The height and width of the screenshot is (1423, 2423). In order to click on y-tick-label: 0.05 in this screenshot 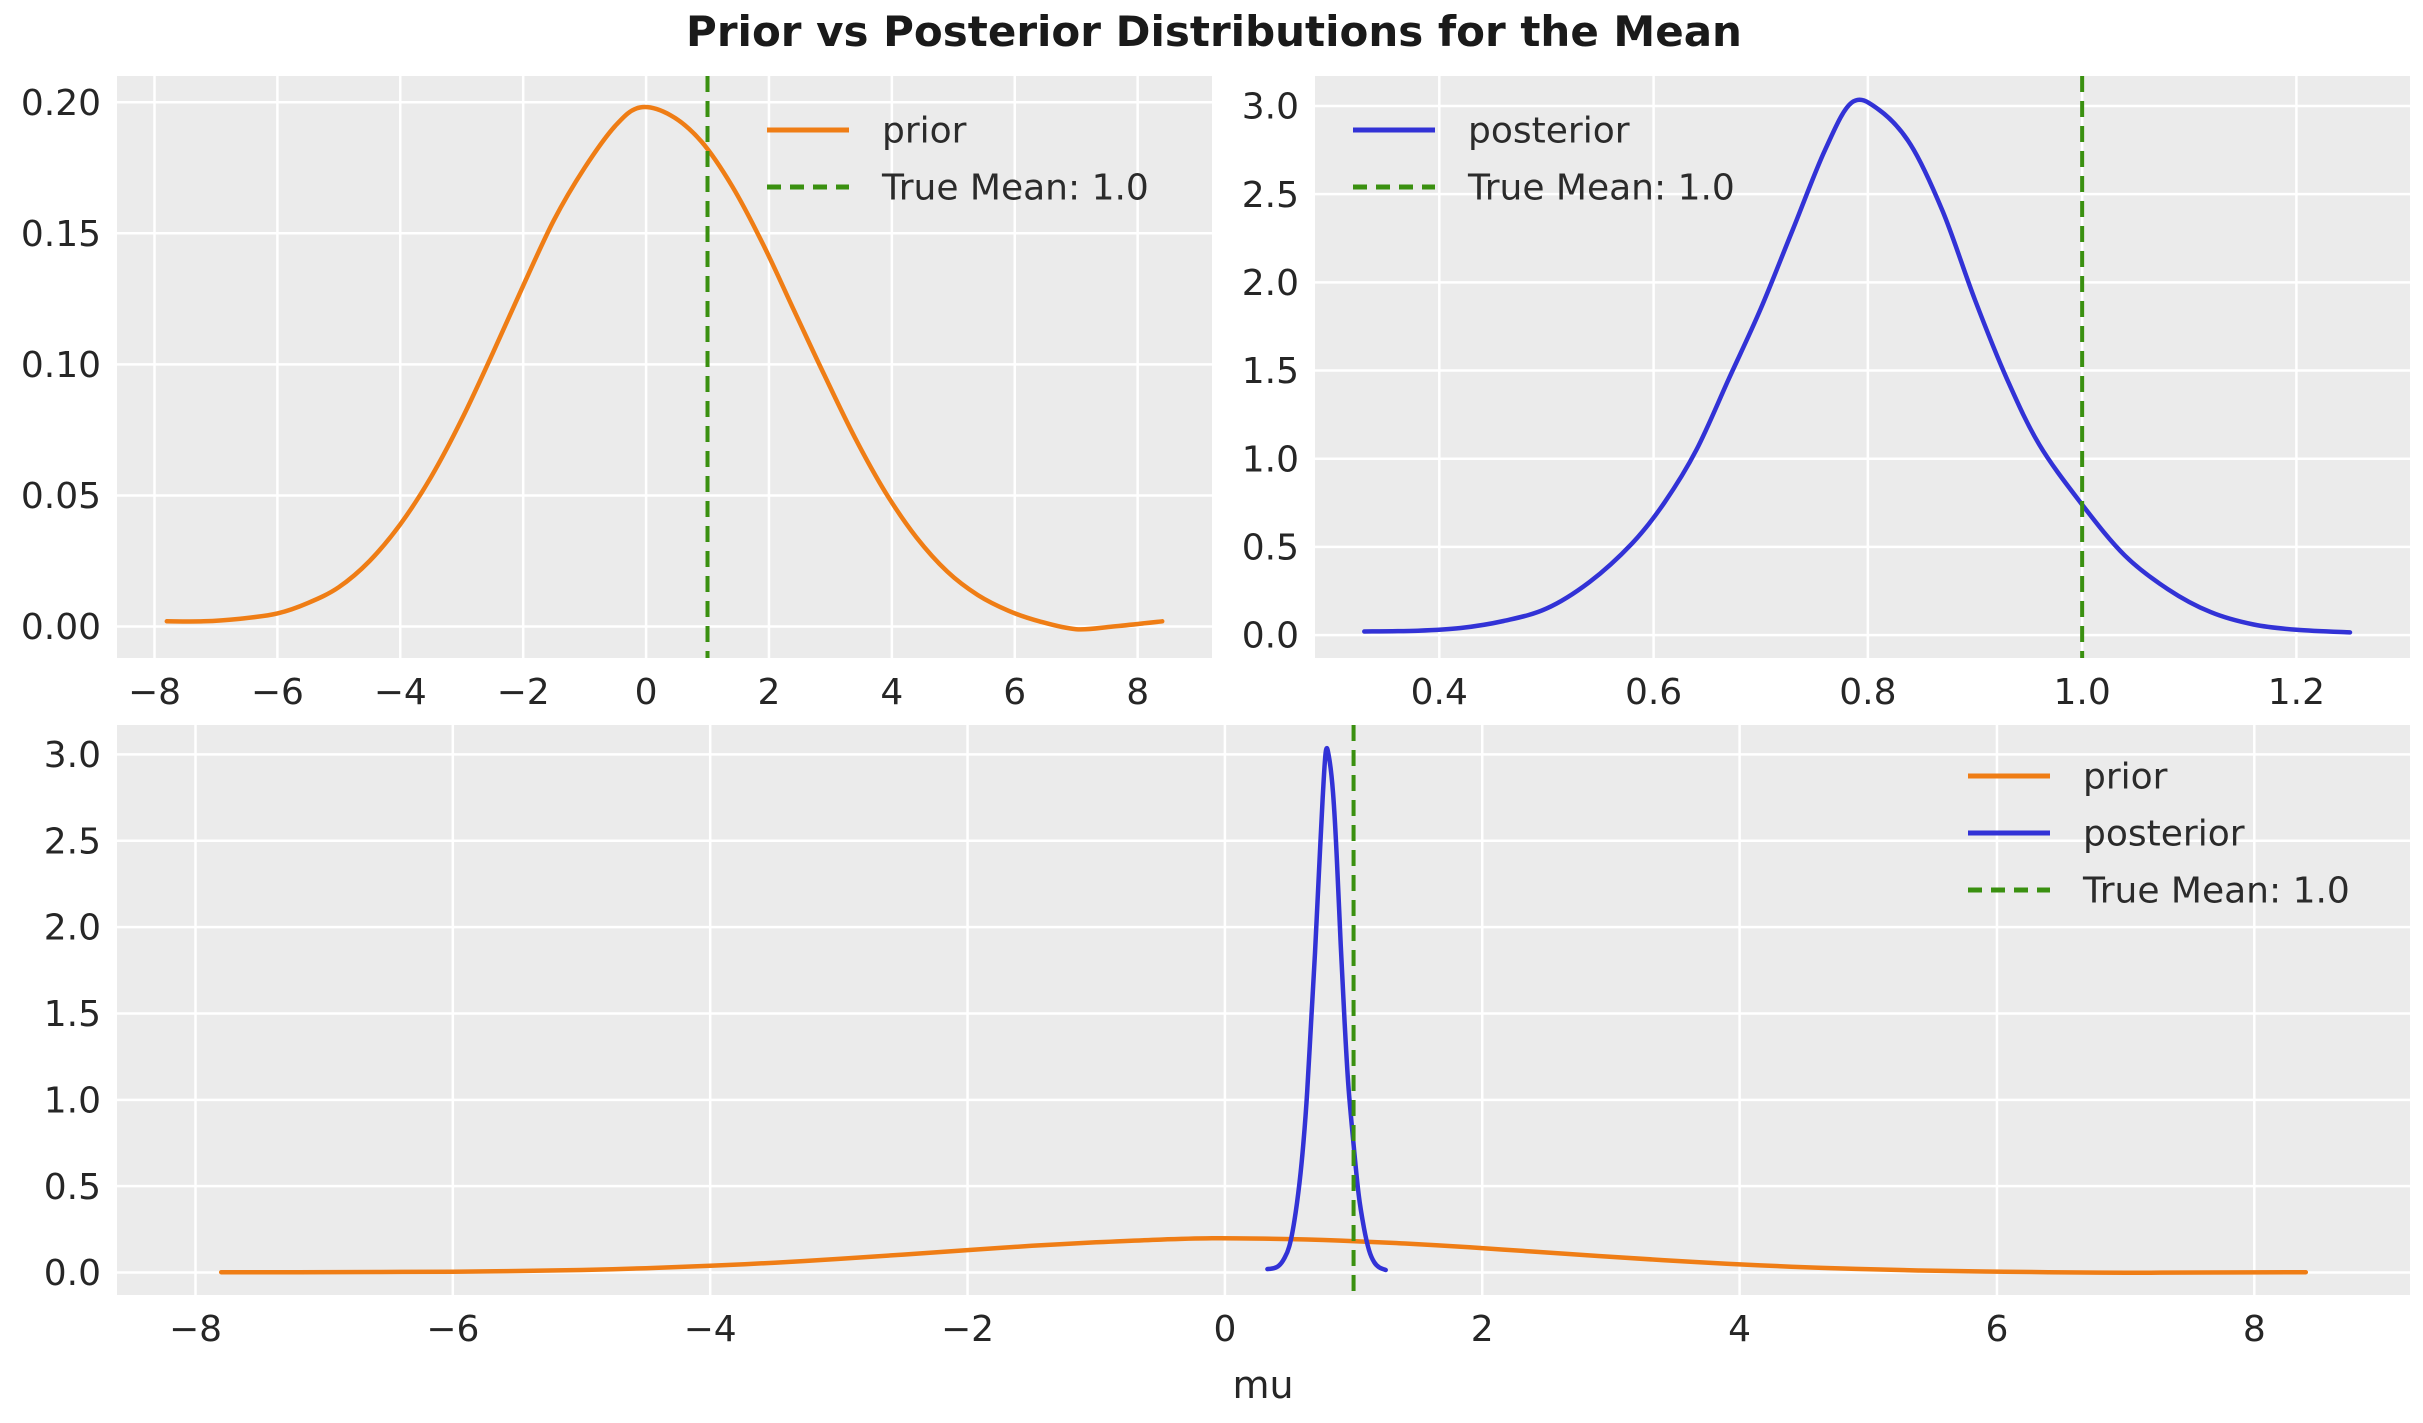, I will do `click(61, 496)`.